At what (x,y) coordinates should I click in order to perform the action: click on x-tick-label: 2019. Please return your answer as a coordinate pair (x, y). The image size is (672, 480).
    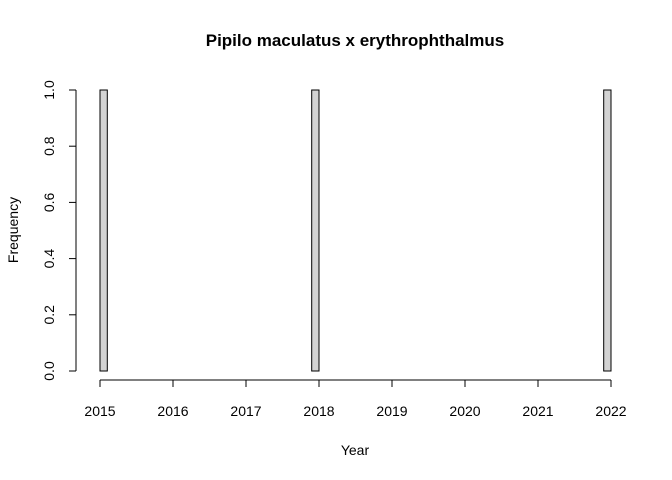
    Looking at the image, I should click on (391, 411).